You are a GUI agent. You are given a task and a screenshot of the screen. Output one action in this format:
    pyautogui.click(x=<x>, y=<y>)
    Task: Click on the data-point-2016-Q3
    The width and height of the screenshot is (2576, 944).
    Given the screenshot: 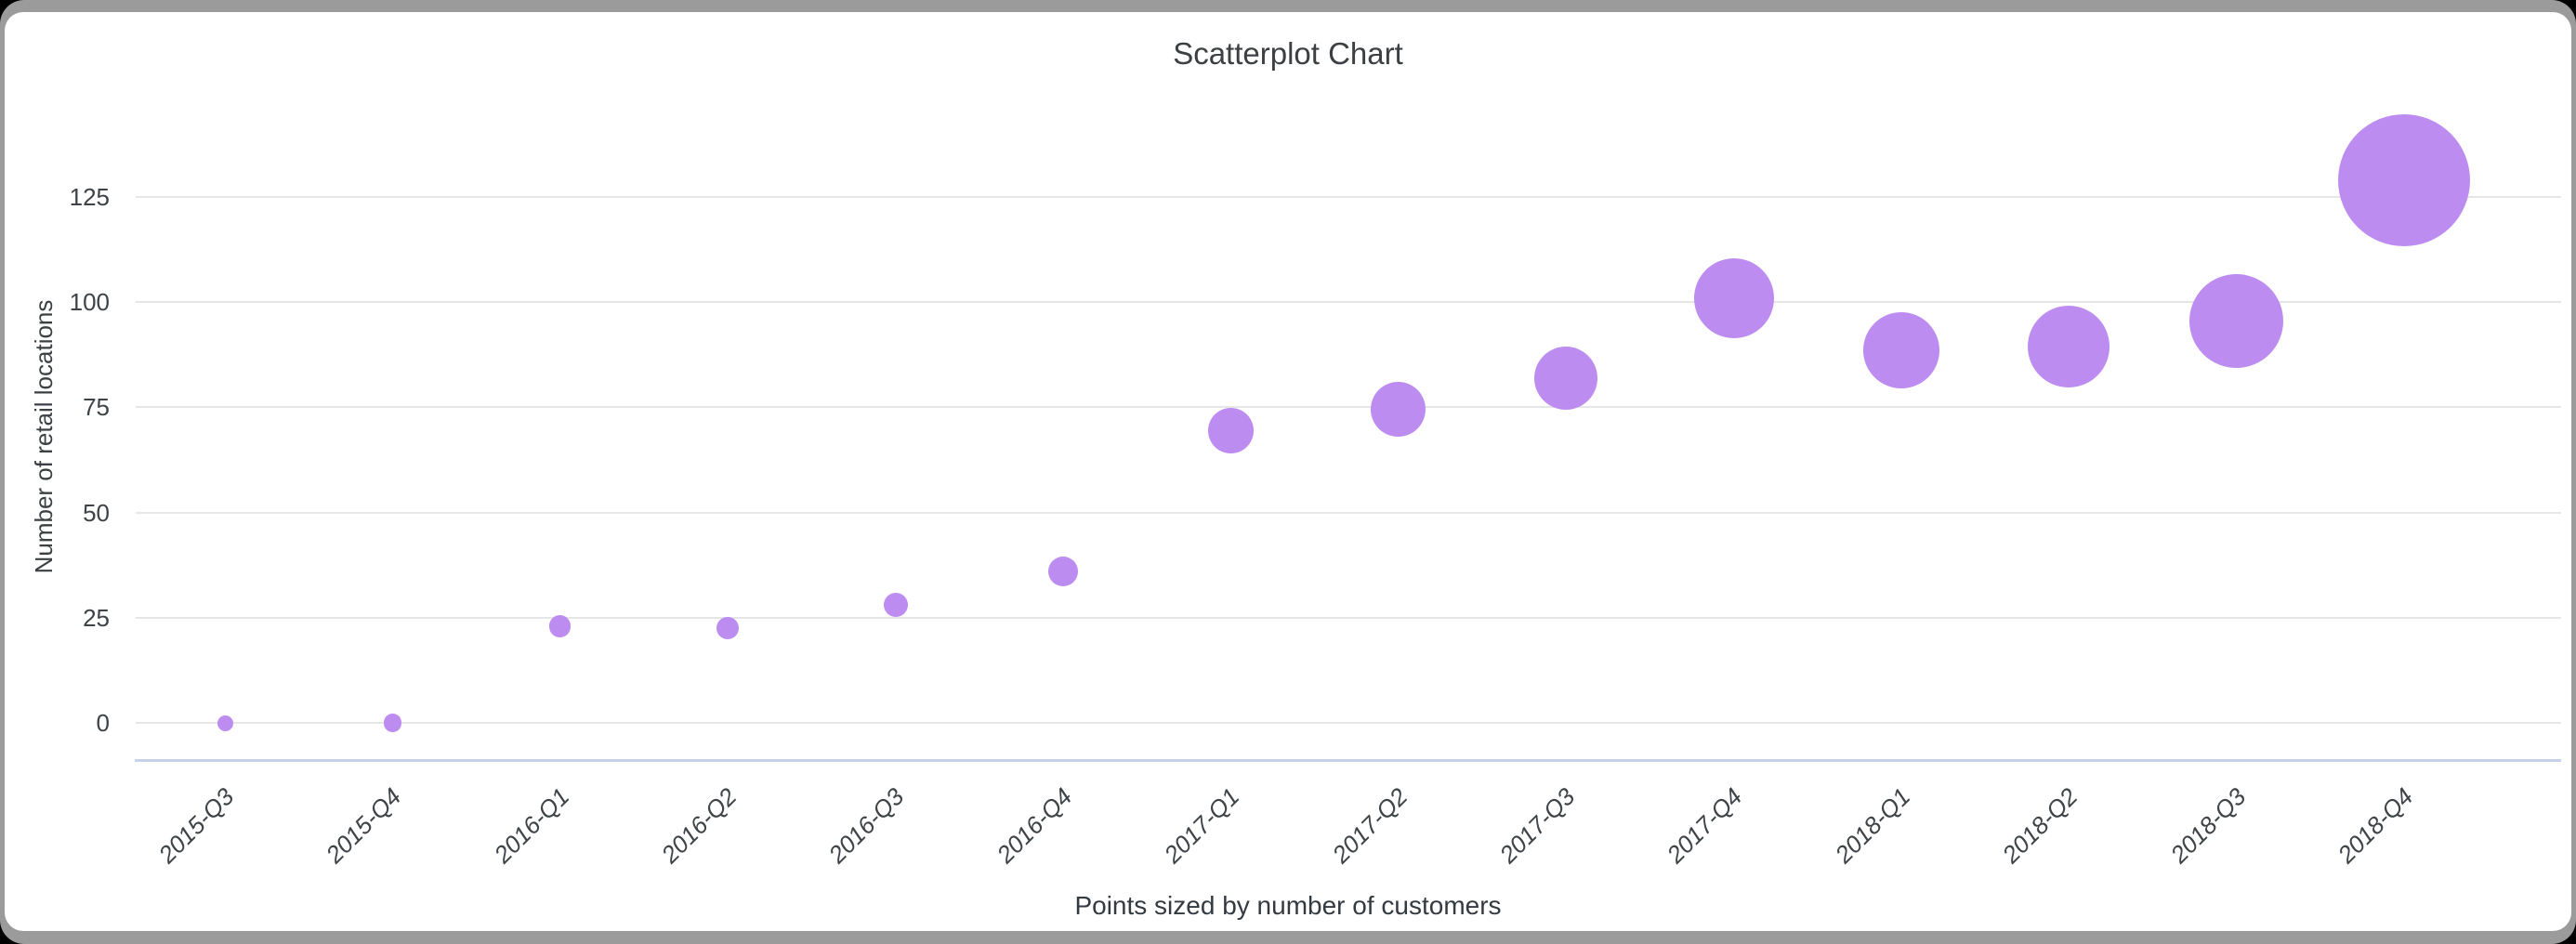 What is the action you would take?
    pyautogui.click(x=895, y=605)
    